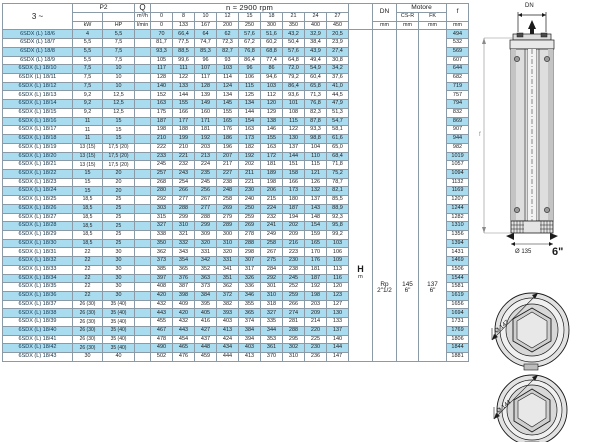 The height and width of the screenshot is (442, 600). I want to click on head-value-6: 252, so click(294, 287).